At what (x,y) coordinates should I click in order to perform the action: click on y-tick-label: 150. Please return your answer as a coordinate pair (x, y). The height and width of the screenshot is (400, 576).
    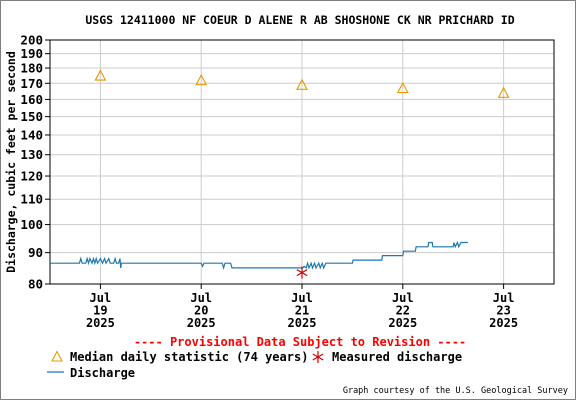
    Looking at the image, I should click on (31, 116).